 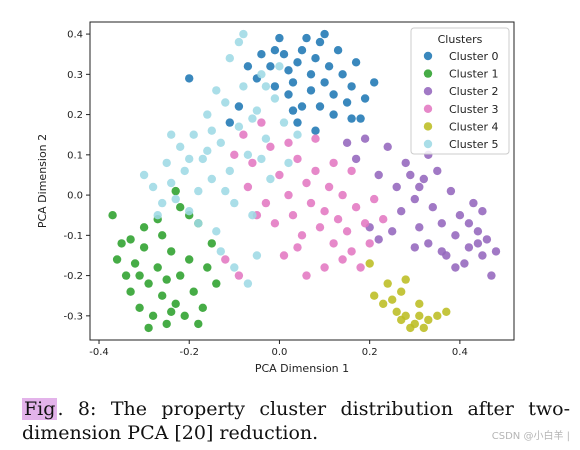 I want to click on figure-label: Fig, so click(x=40, y=409).